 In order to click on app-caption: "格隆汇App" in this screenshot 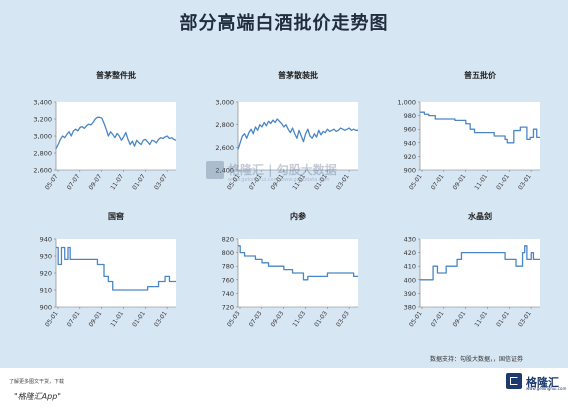, I will do `click(37, 396)`.